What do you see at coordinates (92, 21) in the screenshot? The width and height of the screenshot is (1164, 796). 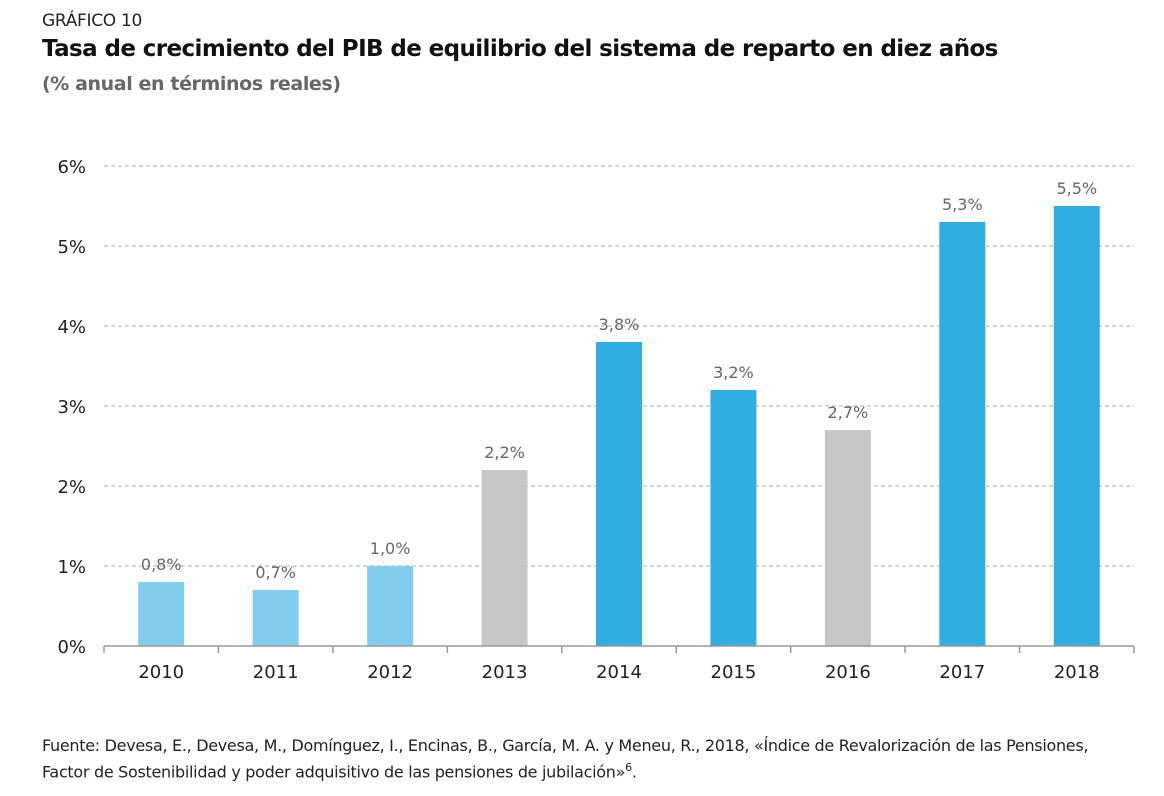 I see `chart-kicker: GRÁFICO 10` at bounding box center [92, 21].